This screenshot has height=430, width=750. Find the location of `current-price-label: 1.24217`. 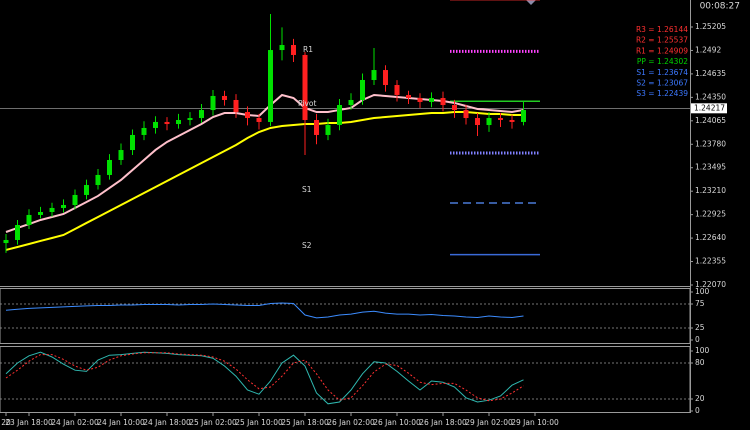

current-price-label: 1.24217 is located at coordinates (709, 107).